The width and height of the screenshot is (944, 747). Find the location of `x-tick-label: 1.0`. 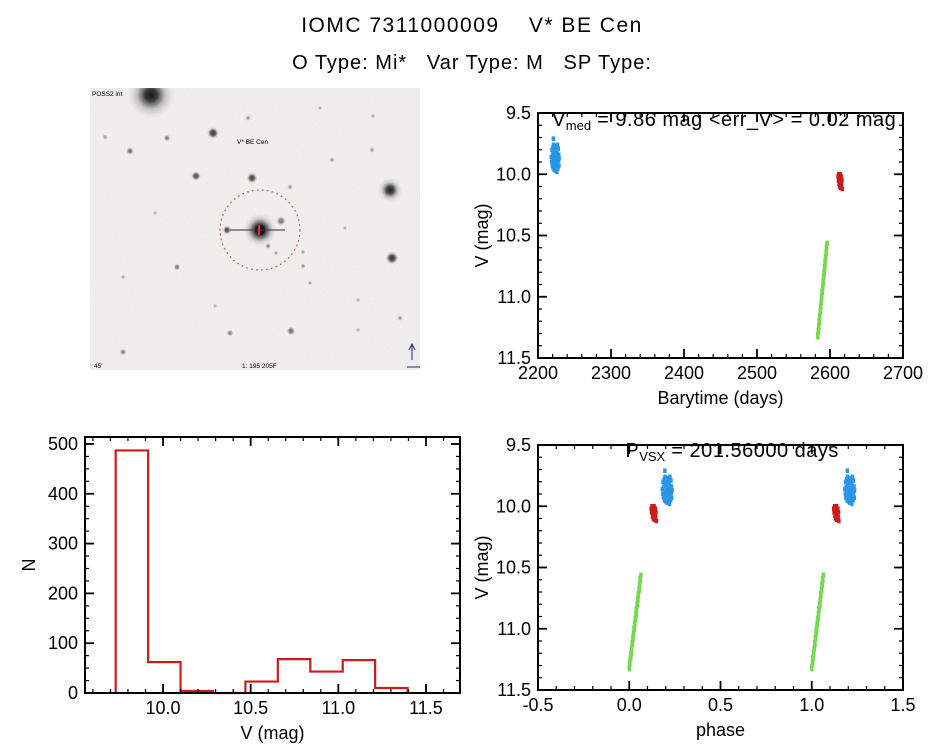

x-tick-label: 1.0 is located at coordinates (811, 705).